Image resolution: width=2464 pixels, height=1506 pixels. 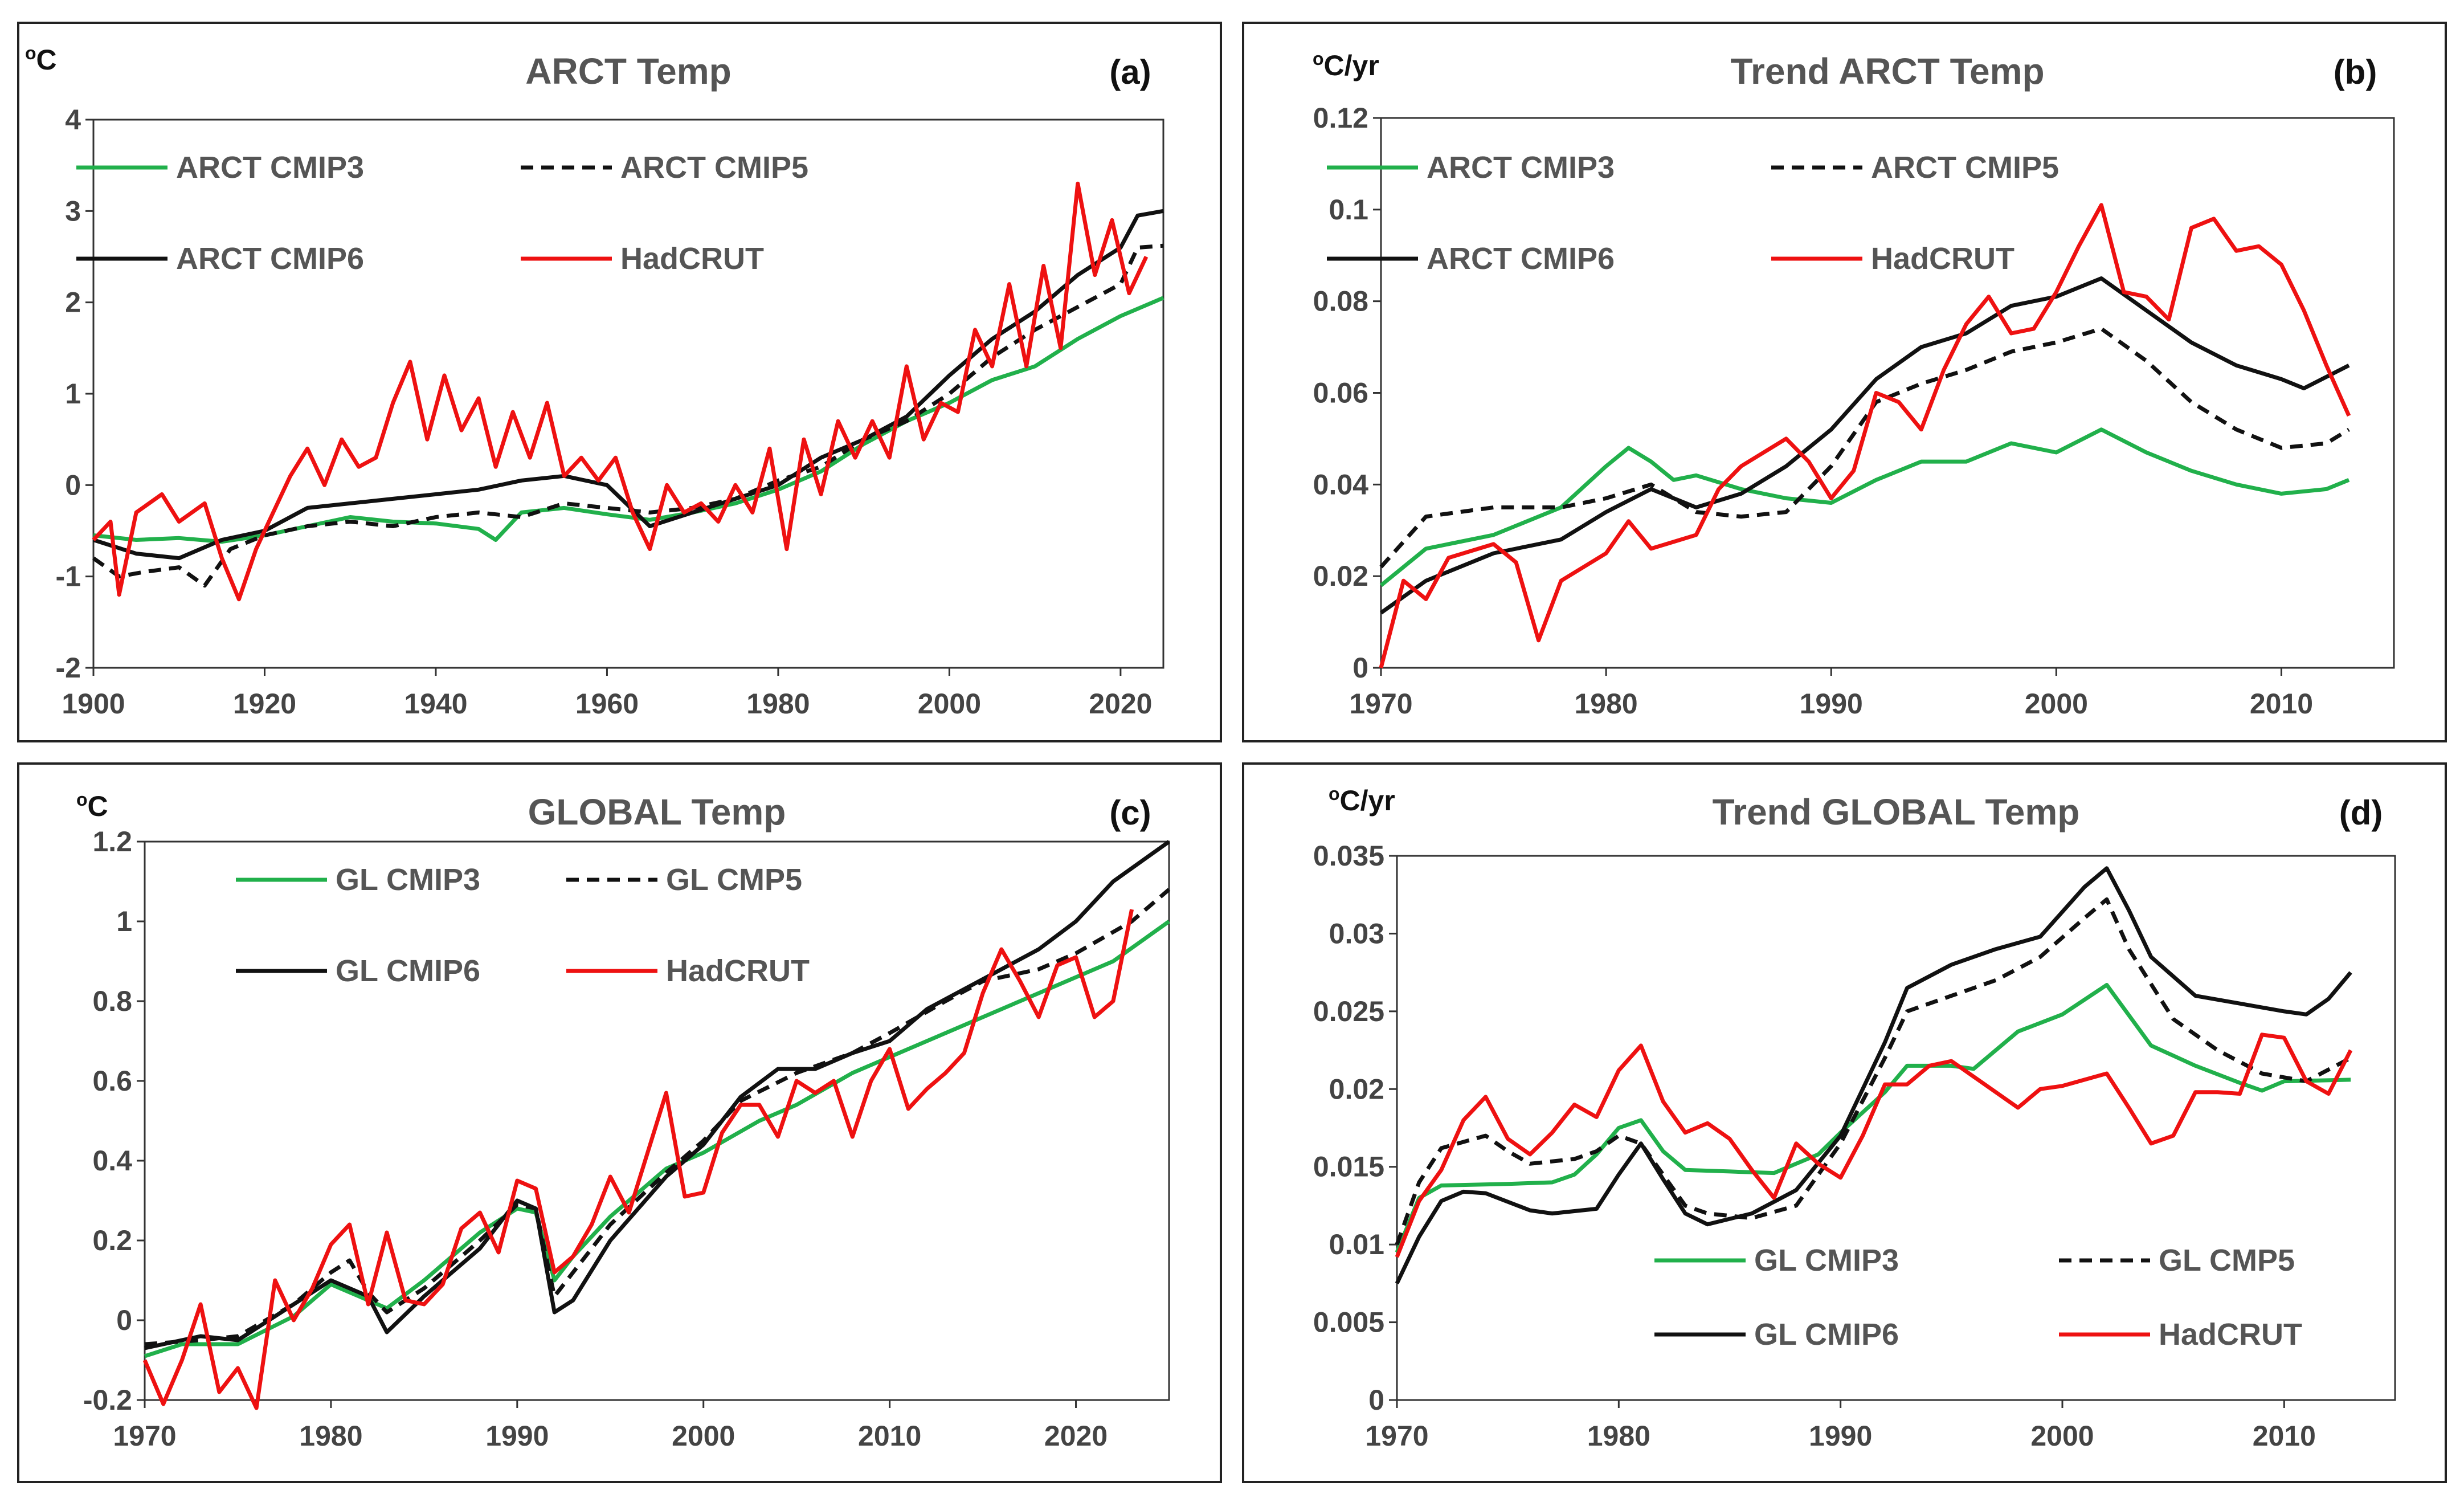 I want to click on y-tick-label: 0.005, so click(x=1349, y=1323).